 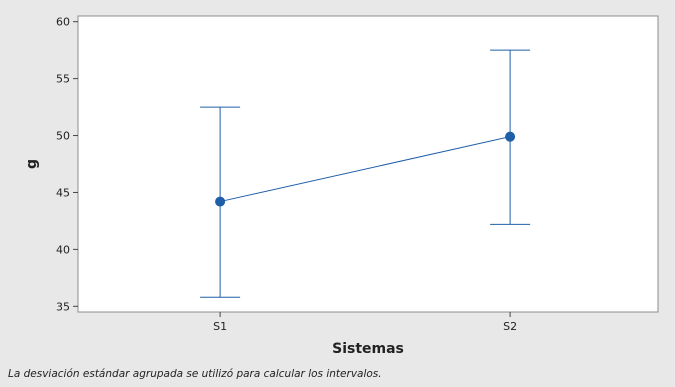 I want to click on y-tick-label: 60, so click(x=63, y=22).